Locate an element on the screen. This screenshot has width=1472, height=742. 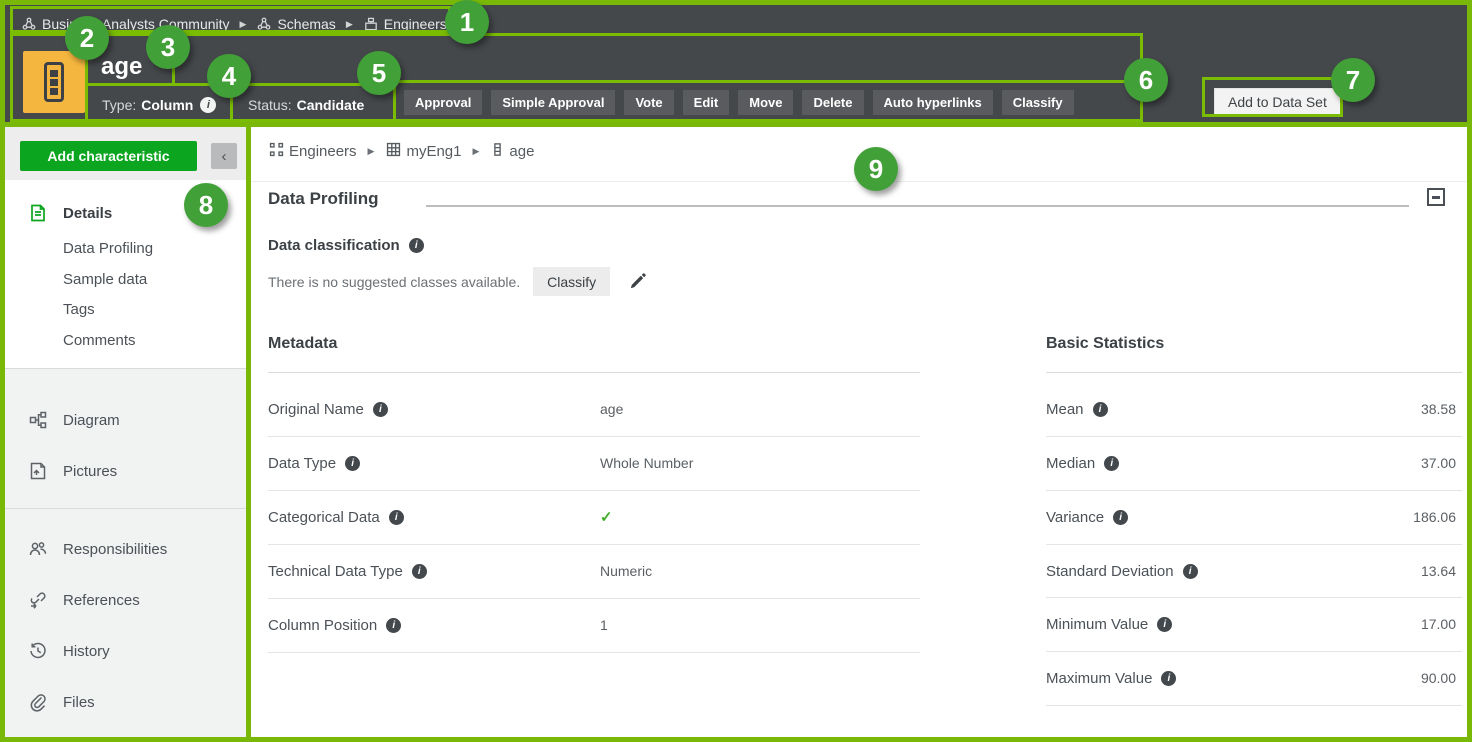
sidebar-item-tags: Tags is located at coordinates (125, 309).